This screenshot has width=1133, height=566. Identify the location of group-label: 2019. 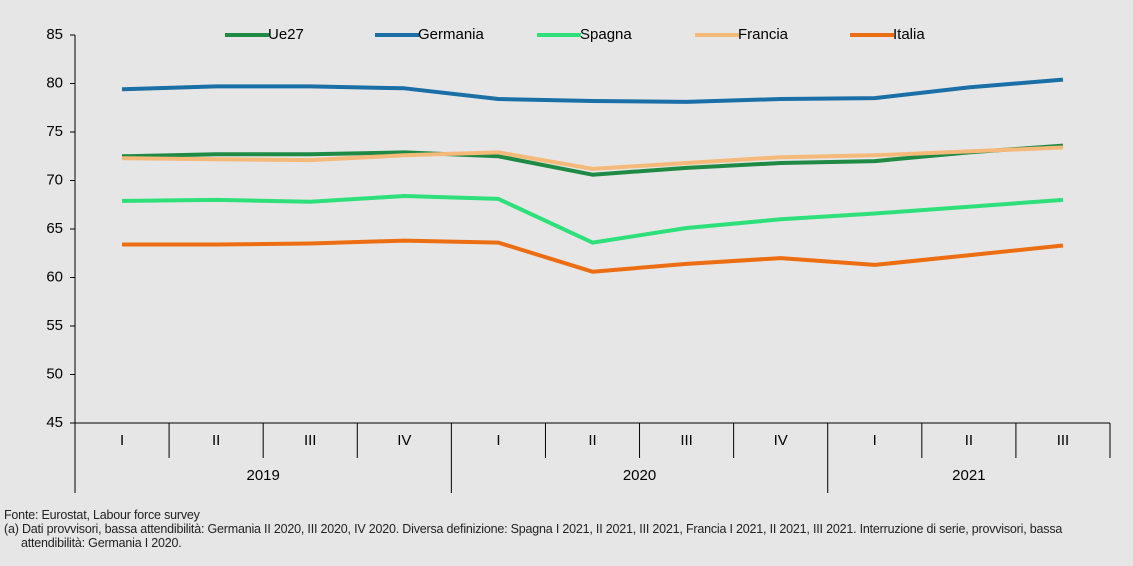
(262, 475).